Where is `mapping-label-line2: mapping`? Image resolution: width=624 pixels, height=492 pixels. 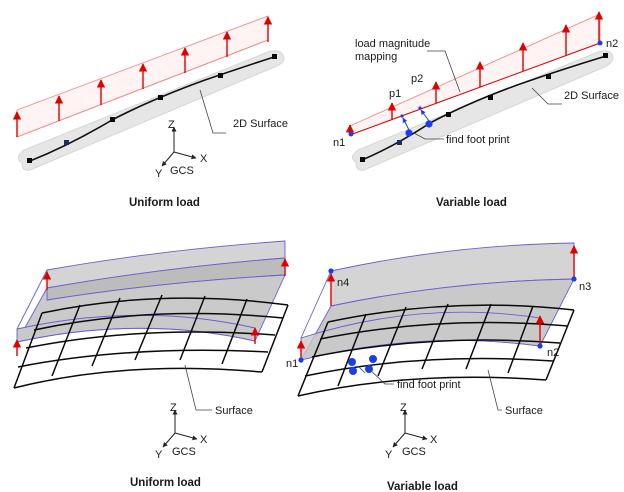
mapping-label-line2: mapping is located at coordinates (376, 57).